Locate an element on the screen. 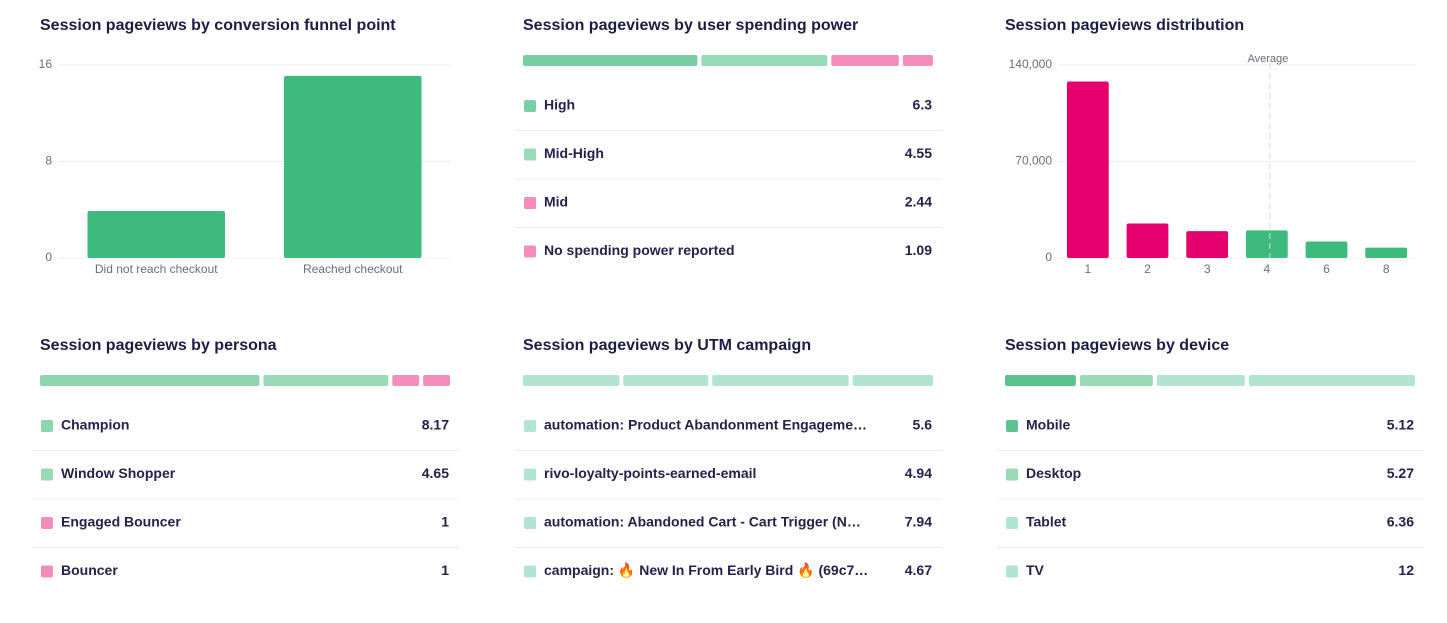 This screenshot has width=1447, height=623. panel-title: Session pageviews distribution is located at coordinates (1124, 25).